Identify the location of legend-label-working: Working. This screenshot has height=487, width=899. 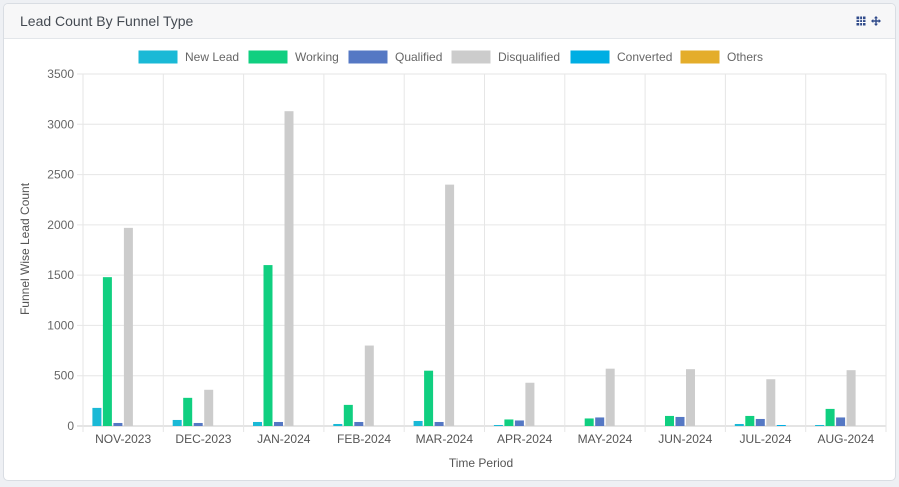
(317, 57).